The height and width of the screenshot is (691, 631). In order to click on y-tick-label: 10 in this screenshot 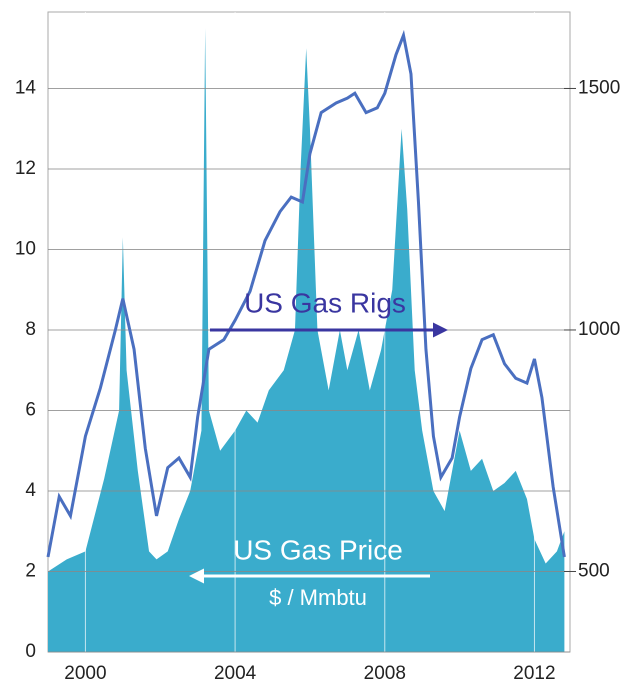, I will do `click(25, 248)`.